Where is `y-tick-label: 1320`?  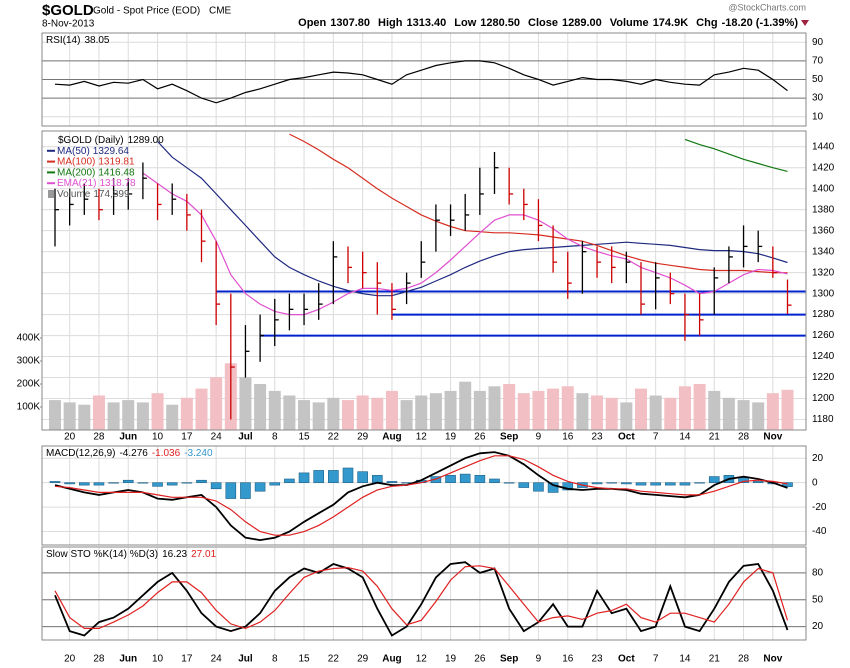 y-tick-label: 1320 is located at coordinates (823, 272).